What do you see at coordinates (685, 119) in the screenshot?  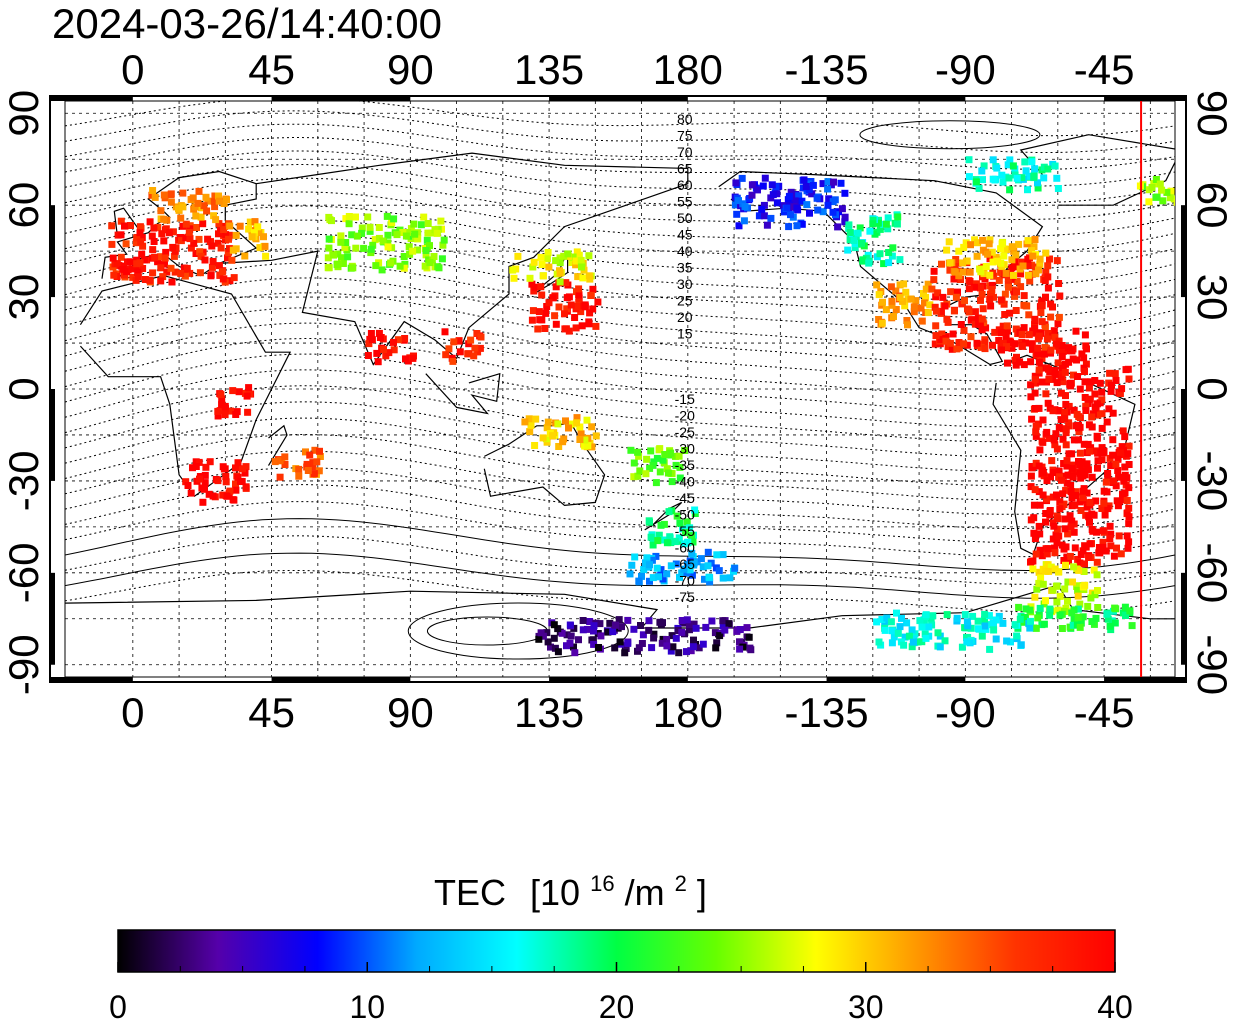 I see `contour-label: 80` at bounding box center [685, 119].